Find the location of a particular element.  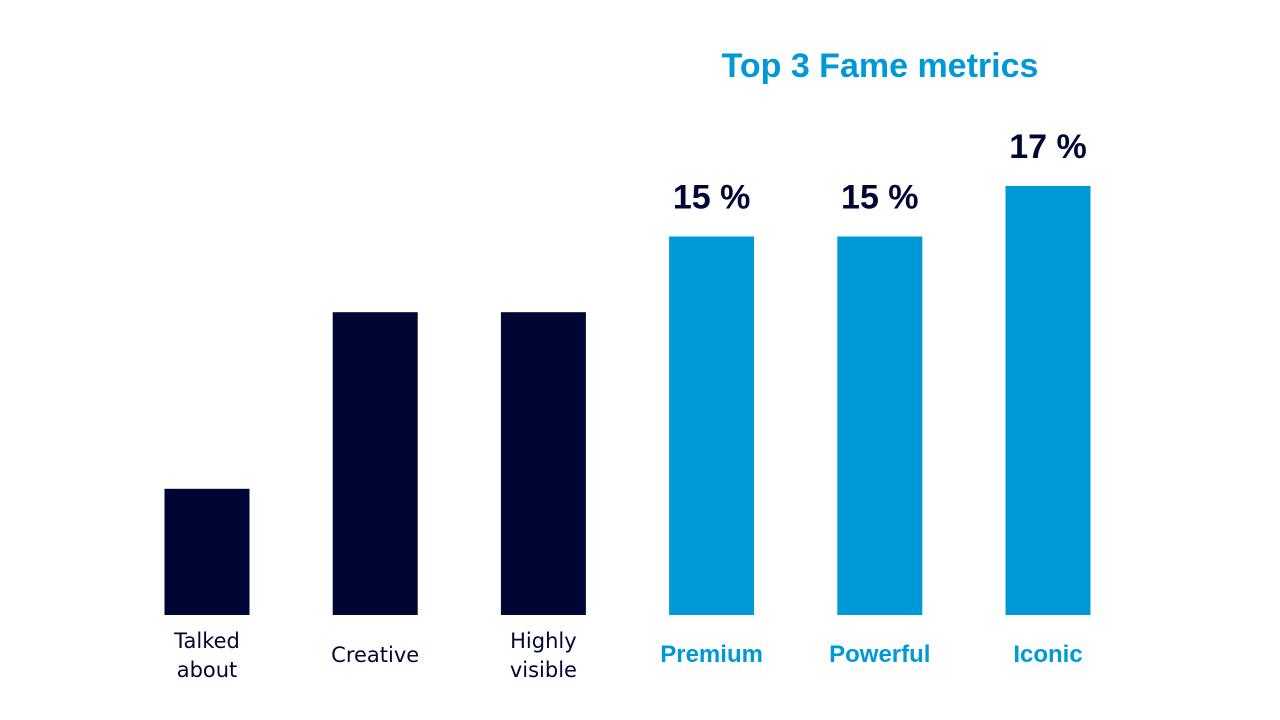

category-label-0: Talked about is located at coordinates (206, 655).